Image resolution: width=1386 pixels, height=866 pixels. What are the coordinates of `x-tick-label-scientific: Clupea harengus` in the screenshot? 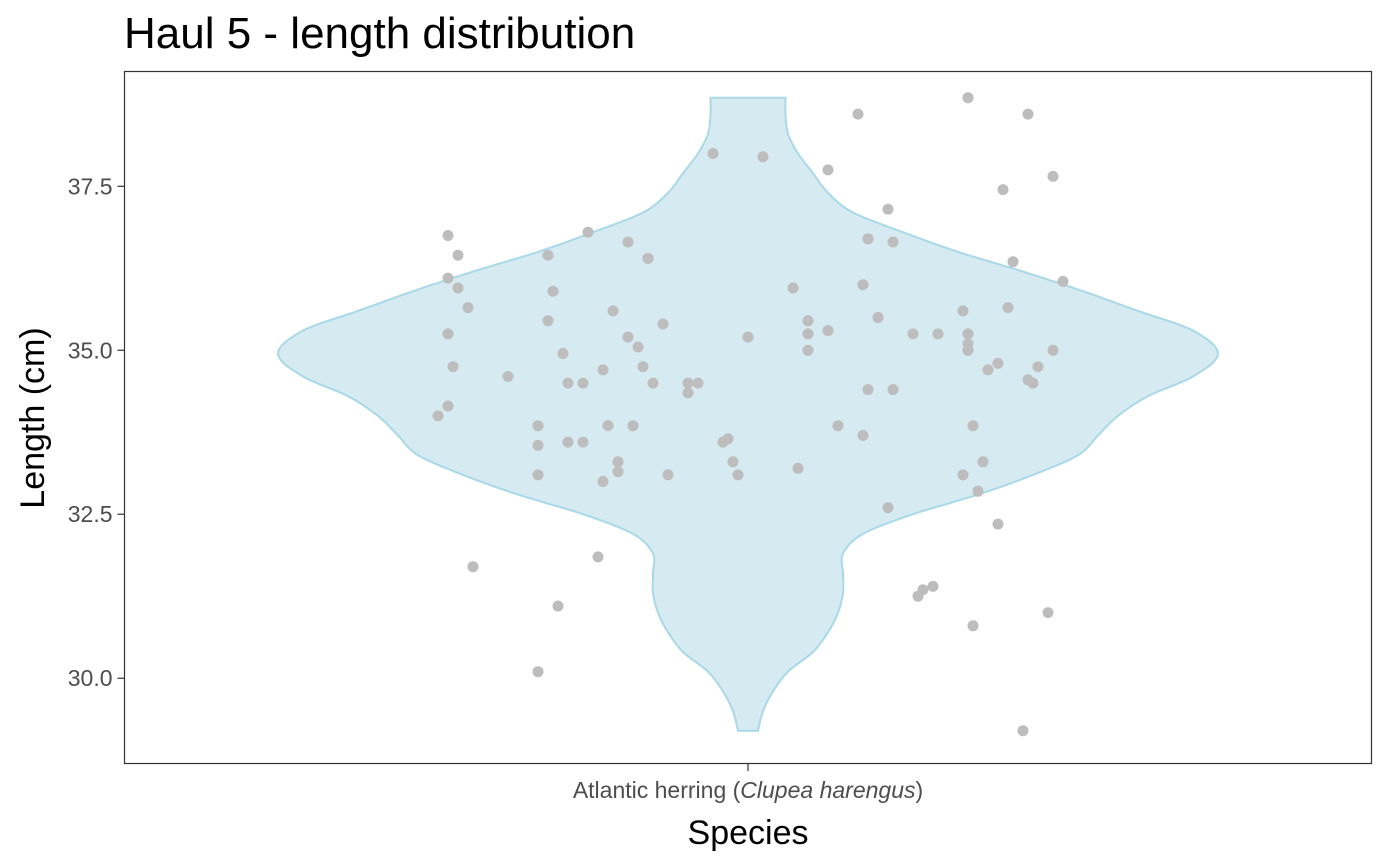 It's located at (828, 790).